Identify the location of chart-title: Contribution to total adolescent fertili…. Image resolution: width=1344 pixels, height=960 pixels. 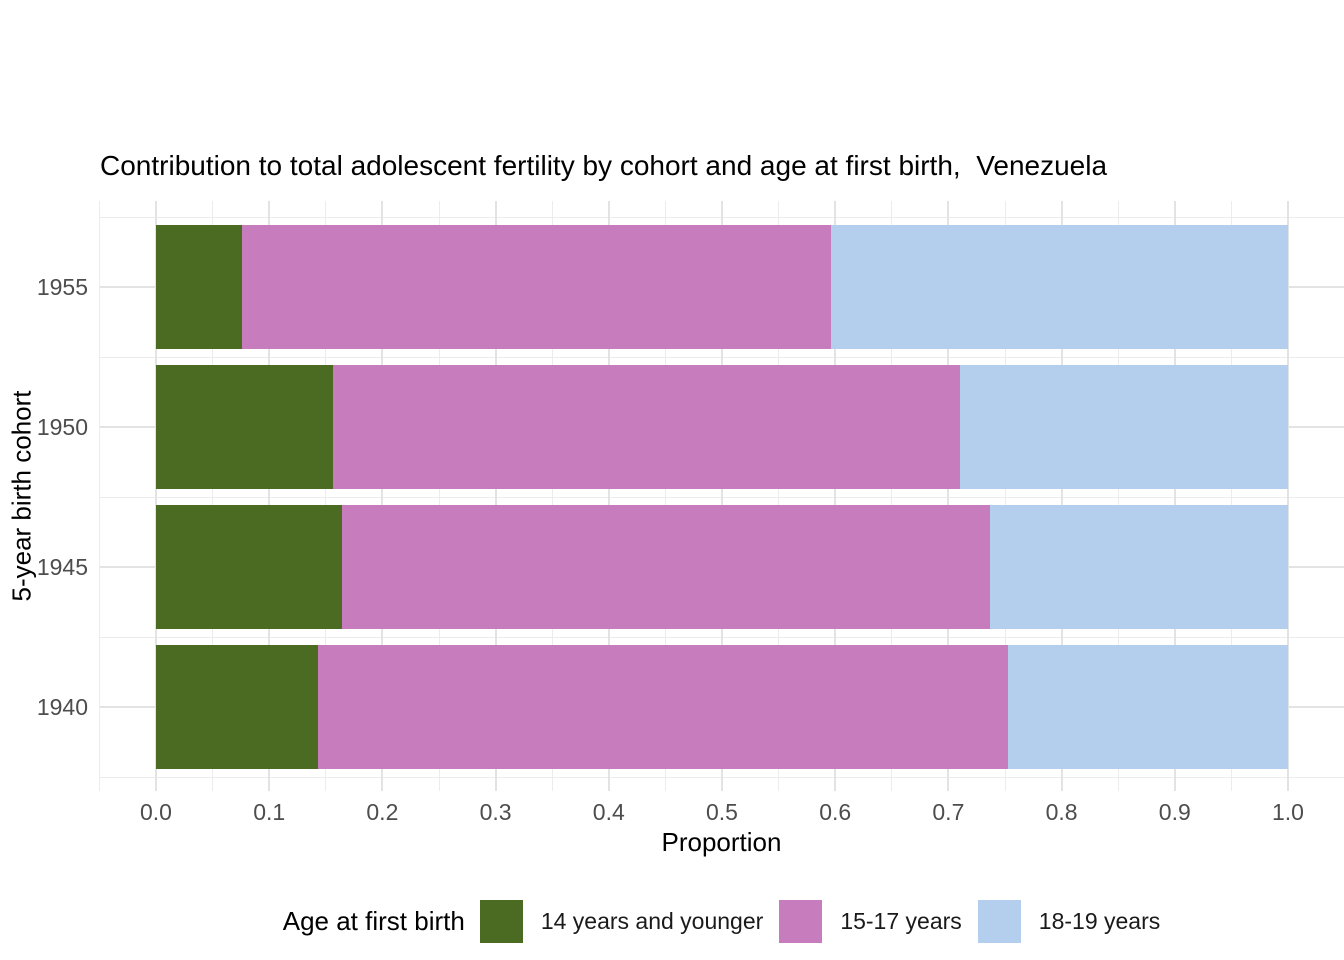
(604, 165).